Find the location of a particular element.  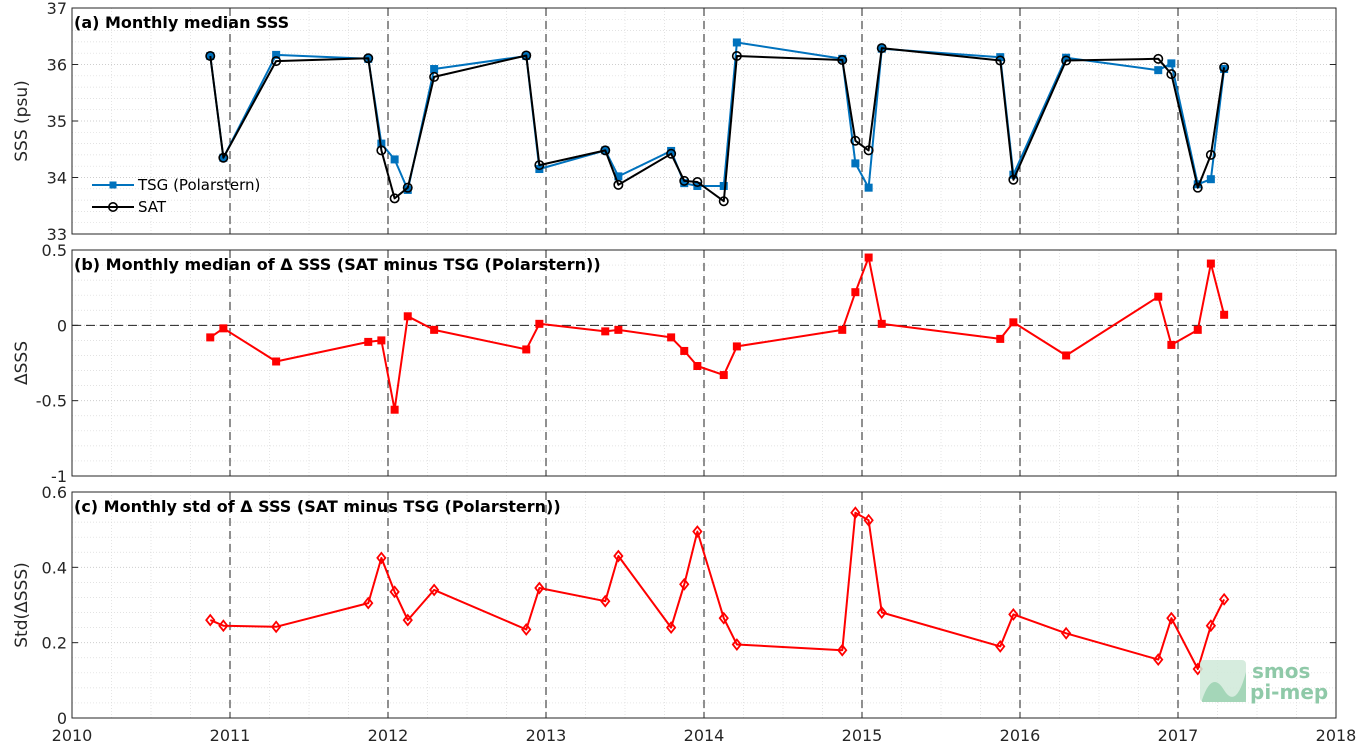

legend-swatch-marker is located at coordinates (113, 207).